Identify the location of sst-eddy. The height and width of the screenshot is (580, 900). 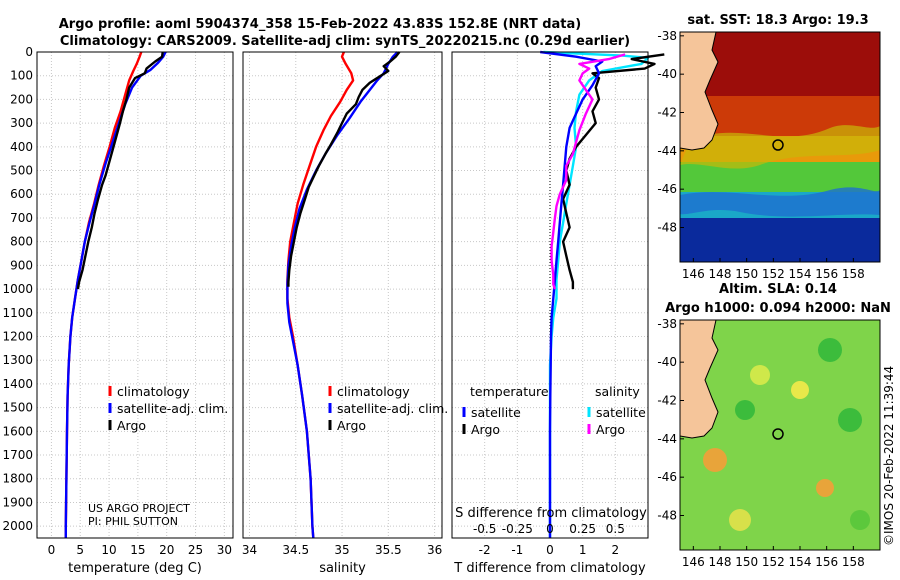
(780, 202).